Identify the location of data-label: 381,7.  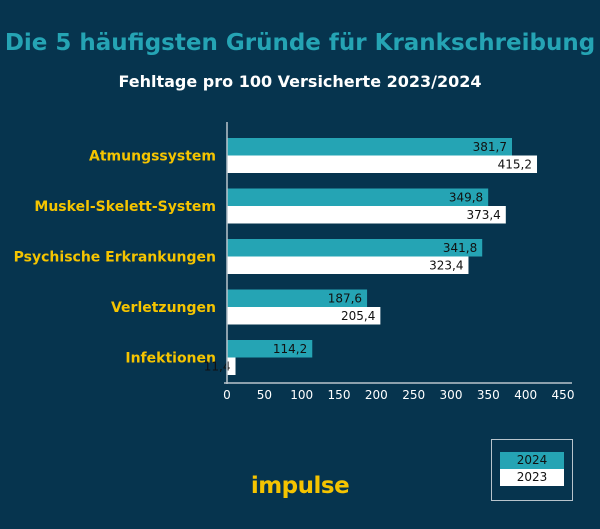
(490, 147).